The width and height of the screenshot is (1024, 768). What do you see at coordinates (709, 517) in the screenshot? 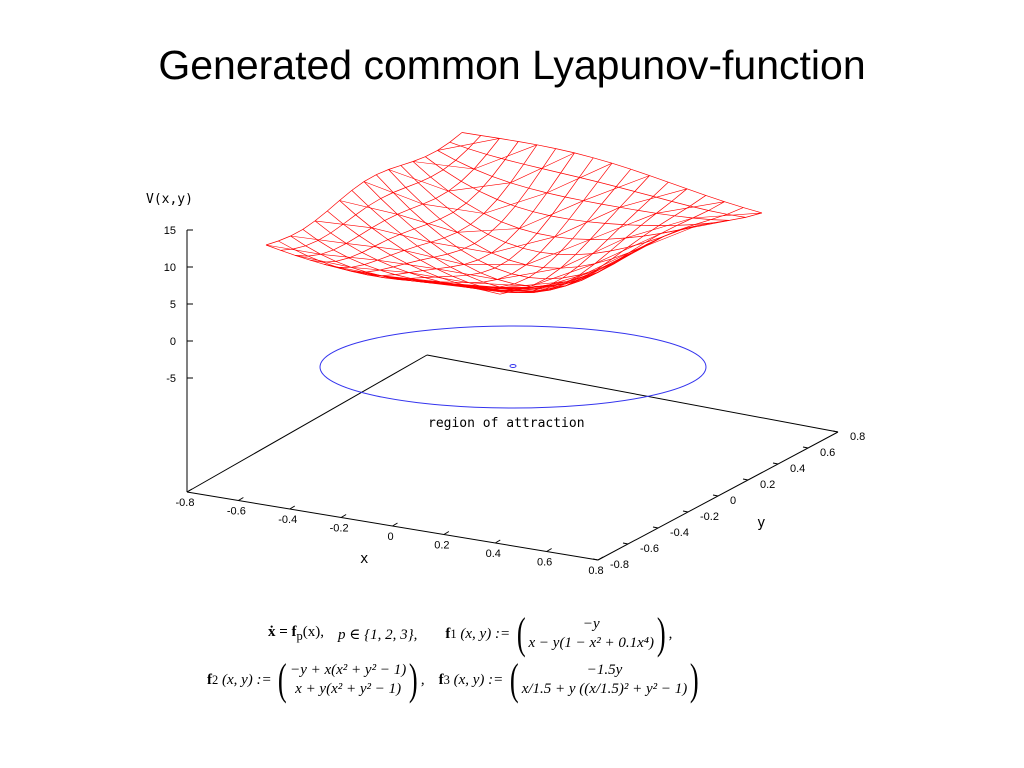
I see `y-tick-label: -0.2` at bounding box center [709, 517].